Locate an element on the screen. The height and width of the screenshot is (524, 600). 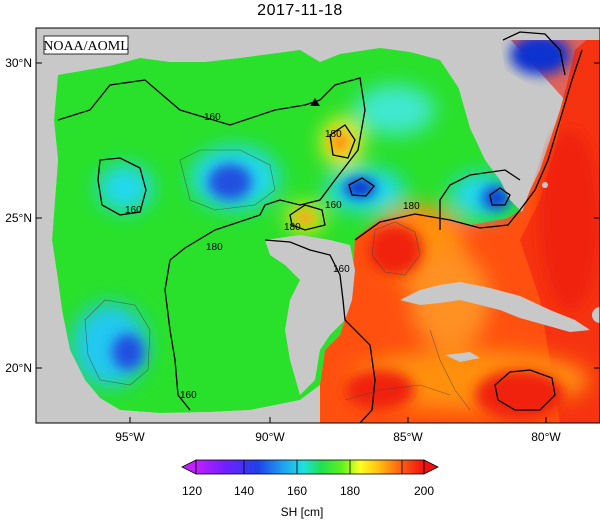
cuba-land is located at coordinates (495, 307).